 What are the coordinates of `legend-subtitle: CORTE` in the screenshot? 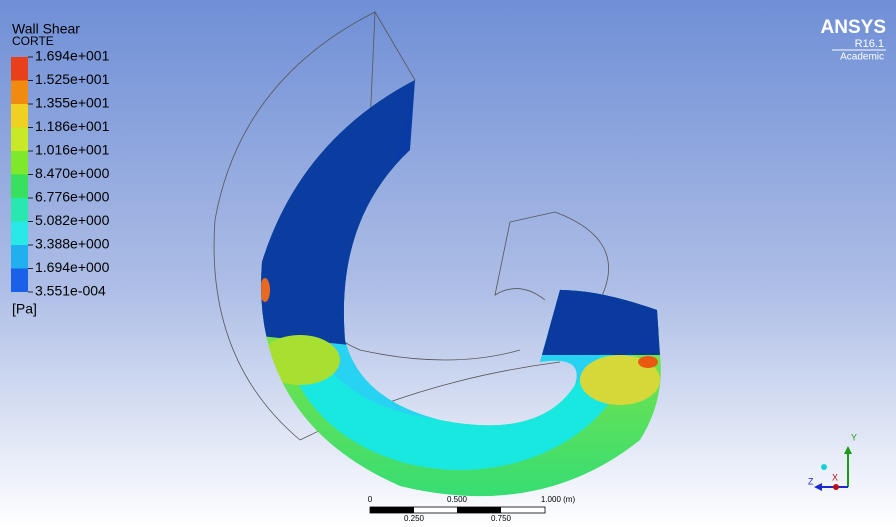 It's located at (33, 41).